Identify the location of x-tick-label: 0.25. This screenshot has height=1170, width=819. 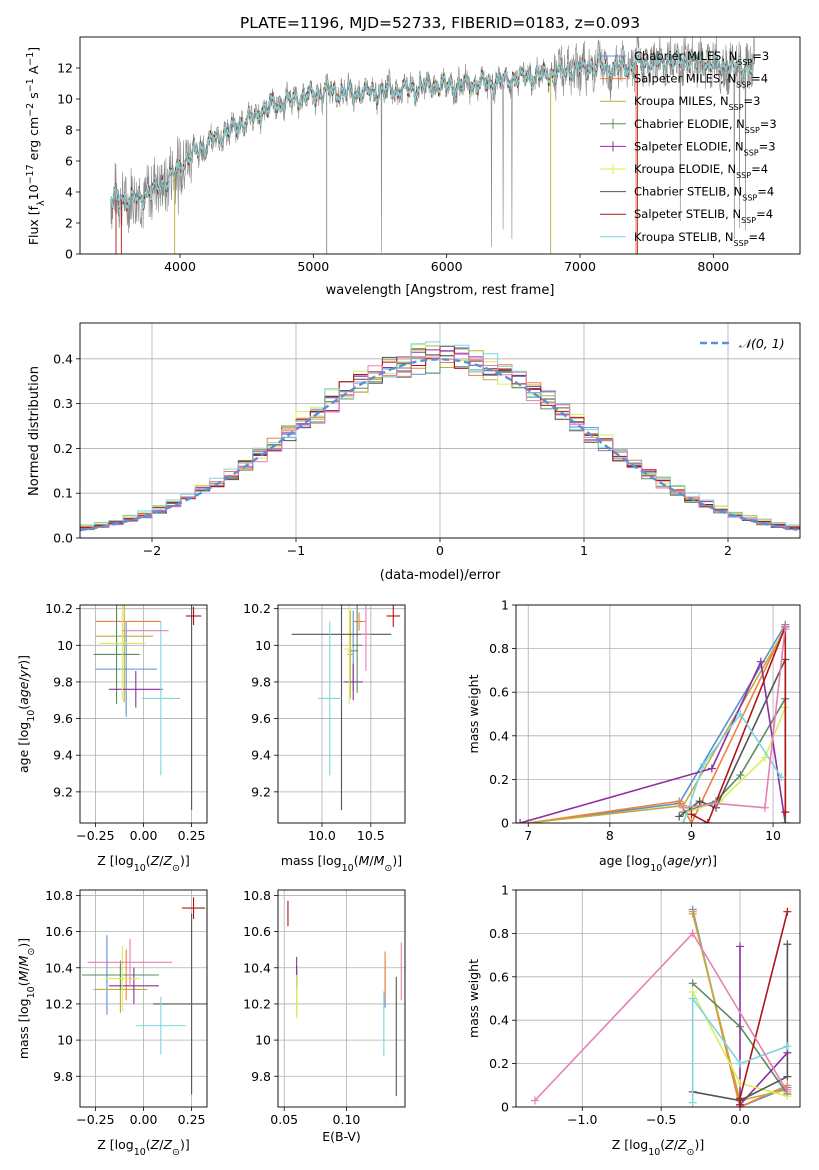
(192, 835).